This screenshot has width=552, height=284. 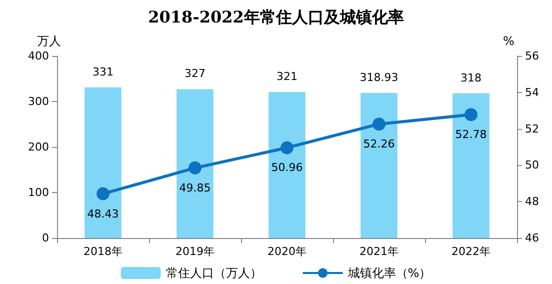 I want to click on y2-tick-label: 54, so click(x=532, y=92).